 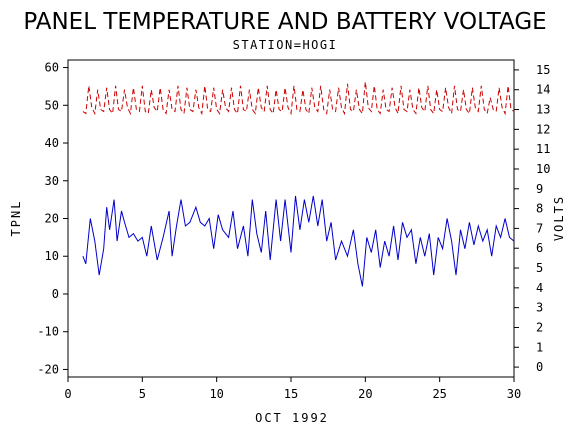 What do you see at coordinates (48, 332) in the screenshot?
I see `y-left-tick-label: -10` at bounding box center [48, 332].